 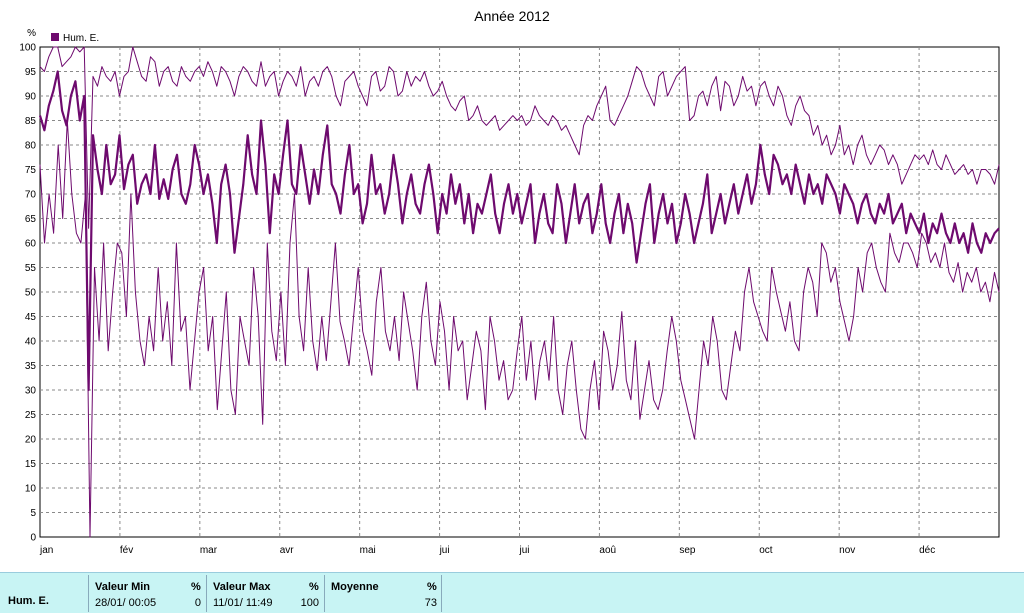 What do you see at coordinates (287, 550) in the screenshot?
I see `x-tick-label: avr` at bounding box center [287, 550].